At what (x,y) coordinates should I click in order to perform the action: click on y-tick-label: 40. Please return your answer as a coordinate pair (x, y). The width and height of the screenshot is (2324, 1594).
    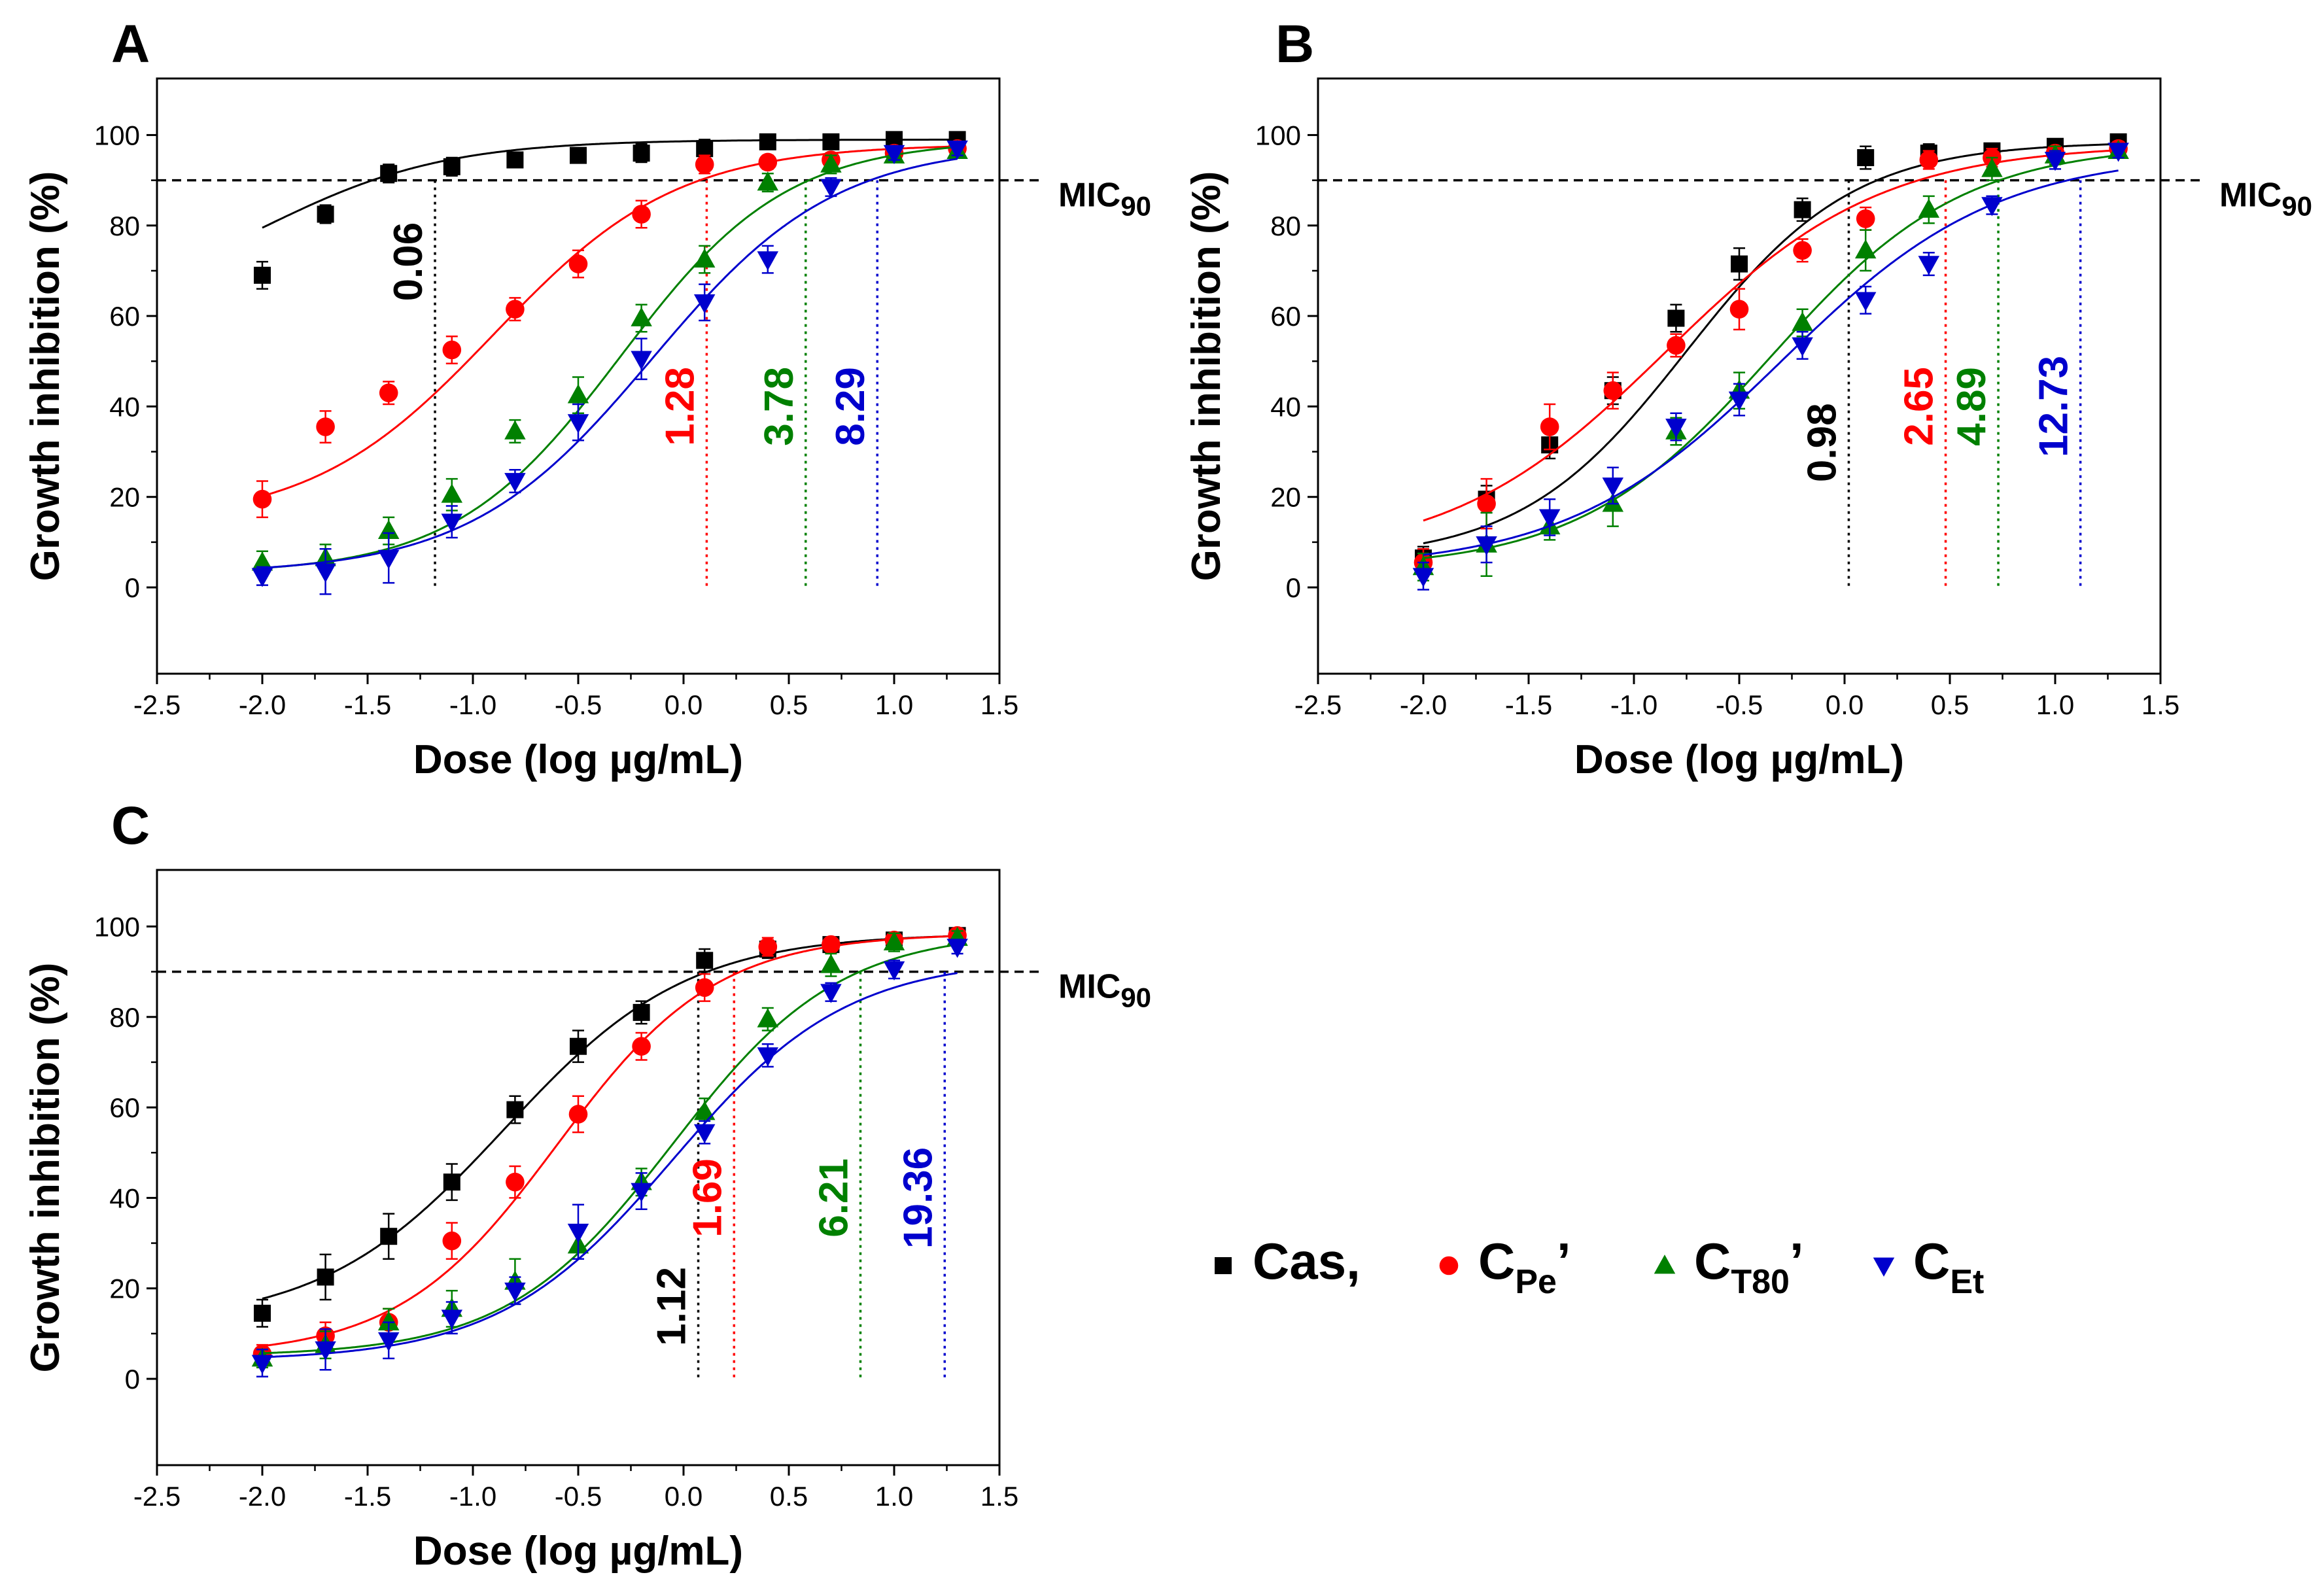
    Looking at the image, I should click on (1286, 406).